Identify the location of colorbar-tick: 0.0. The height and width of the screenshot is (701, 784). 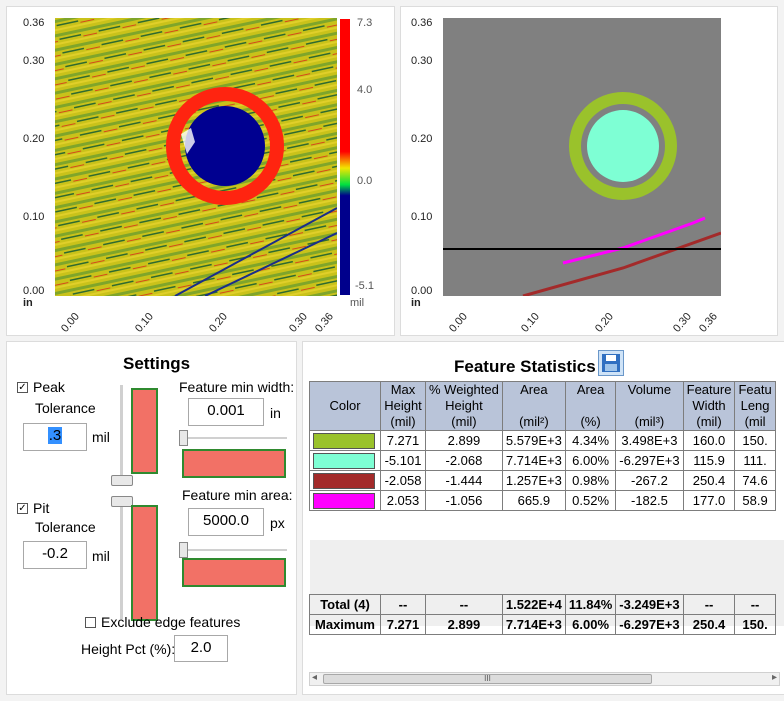
(365, 181).